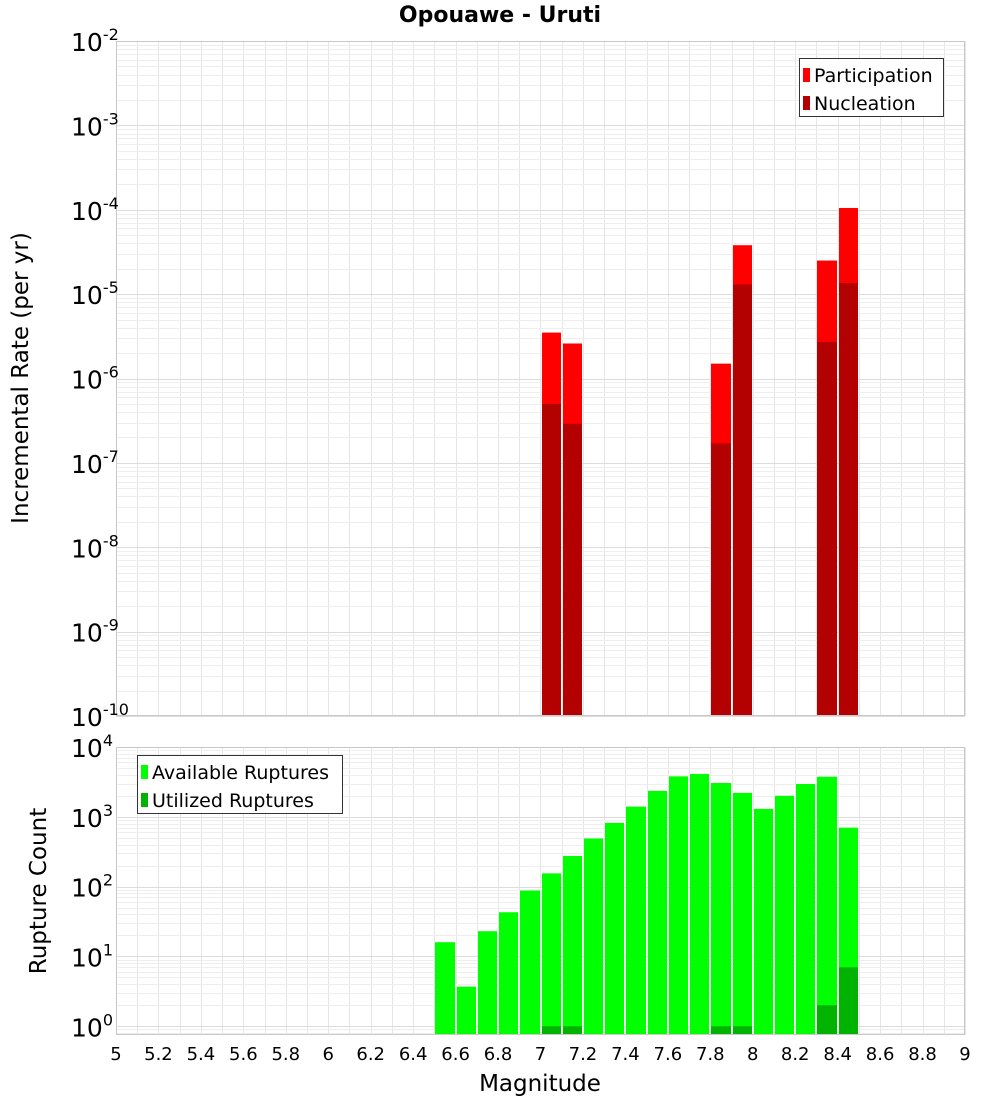 This screenshot has height=1100, width=1000. I want to click on x-tick-label: 7.2, so click(583, 1054).